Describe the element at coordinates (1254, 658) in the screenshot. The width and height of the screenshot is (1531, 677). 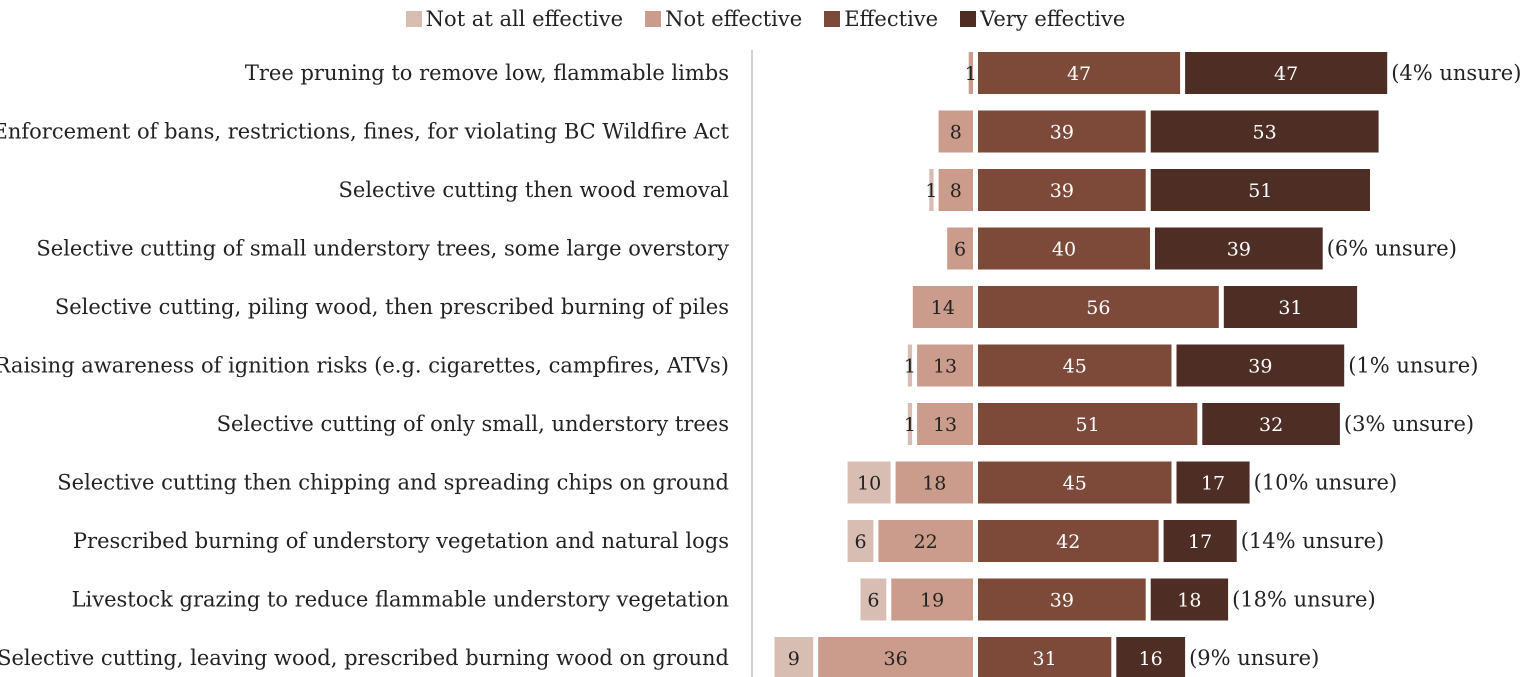
I see `unsure-annotation: (9% unsure)` at that location.